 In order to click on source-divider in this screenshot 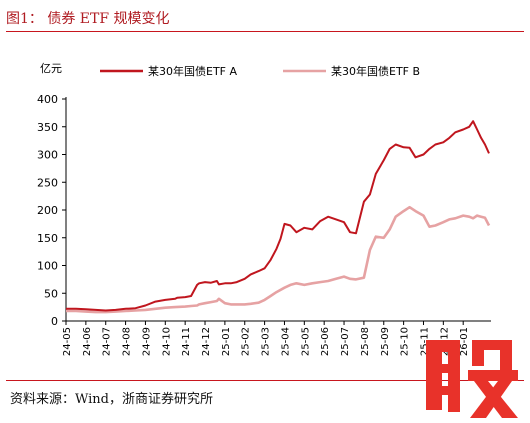, I will do `click(265, 380)`.